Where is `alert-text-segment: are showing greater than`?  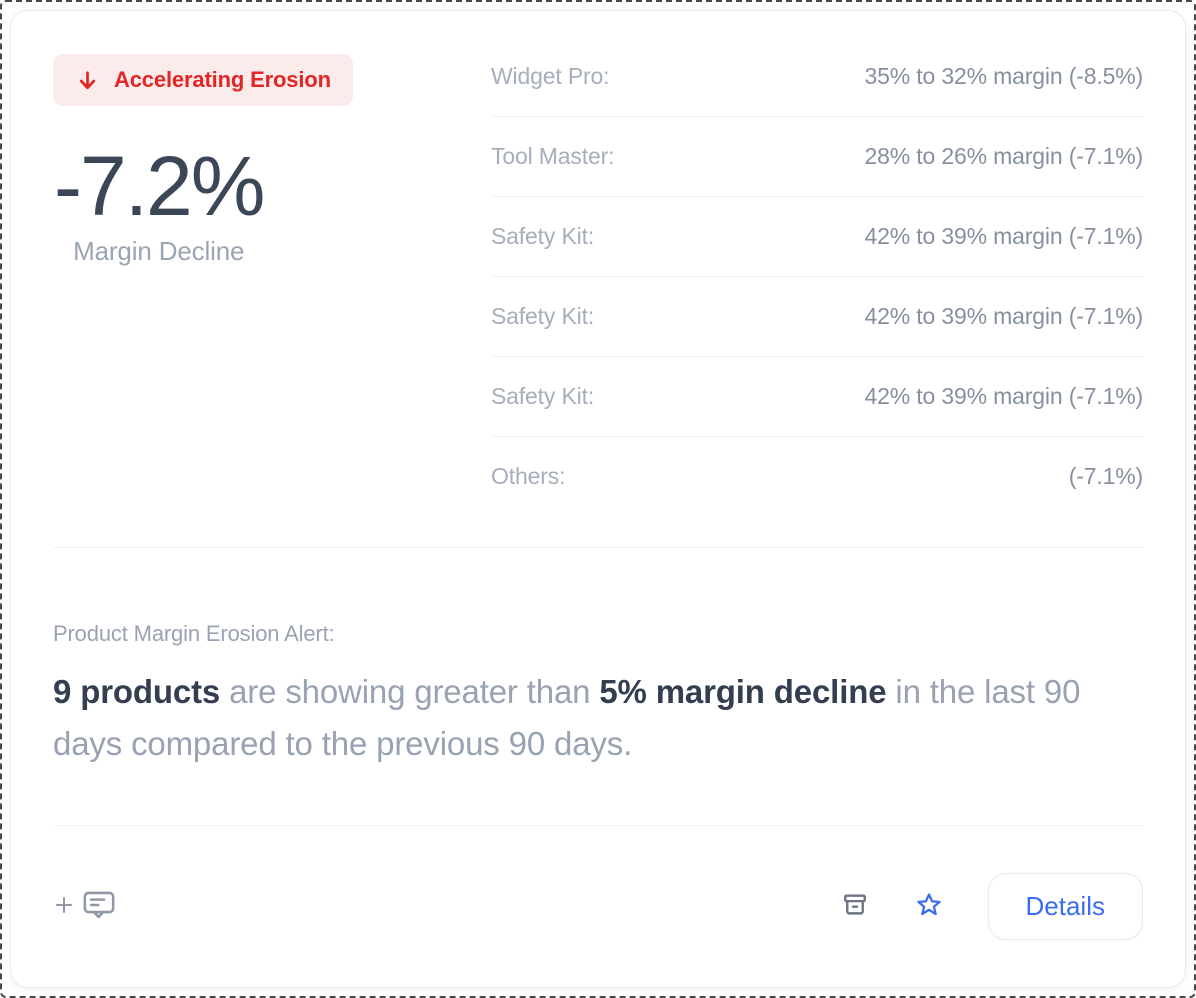
alert-text-segment: are showing greater than is located at coordinates (410, 691).